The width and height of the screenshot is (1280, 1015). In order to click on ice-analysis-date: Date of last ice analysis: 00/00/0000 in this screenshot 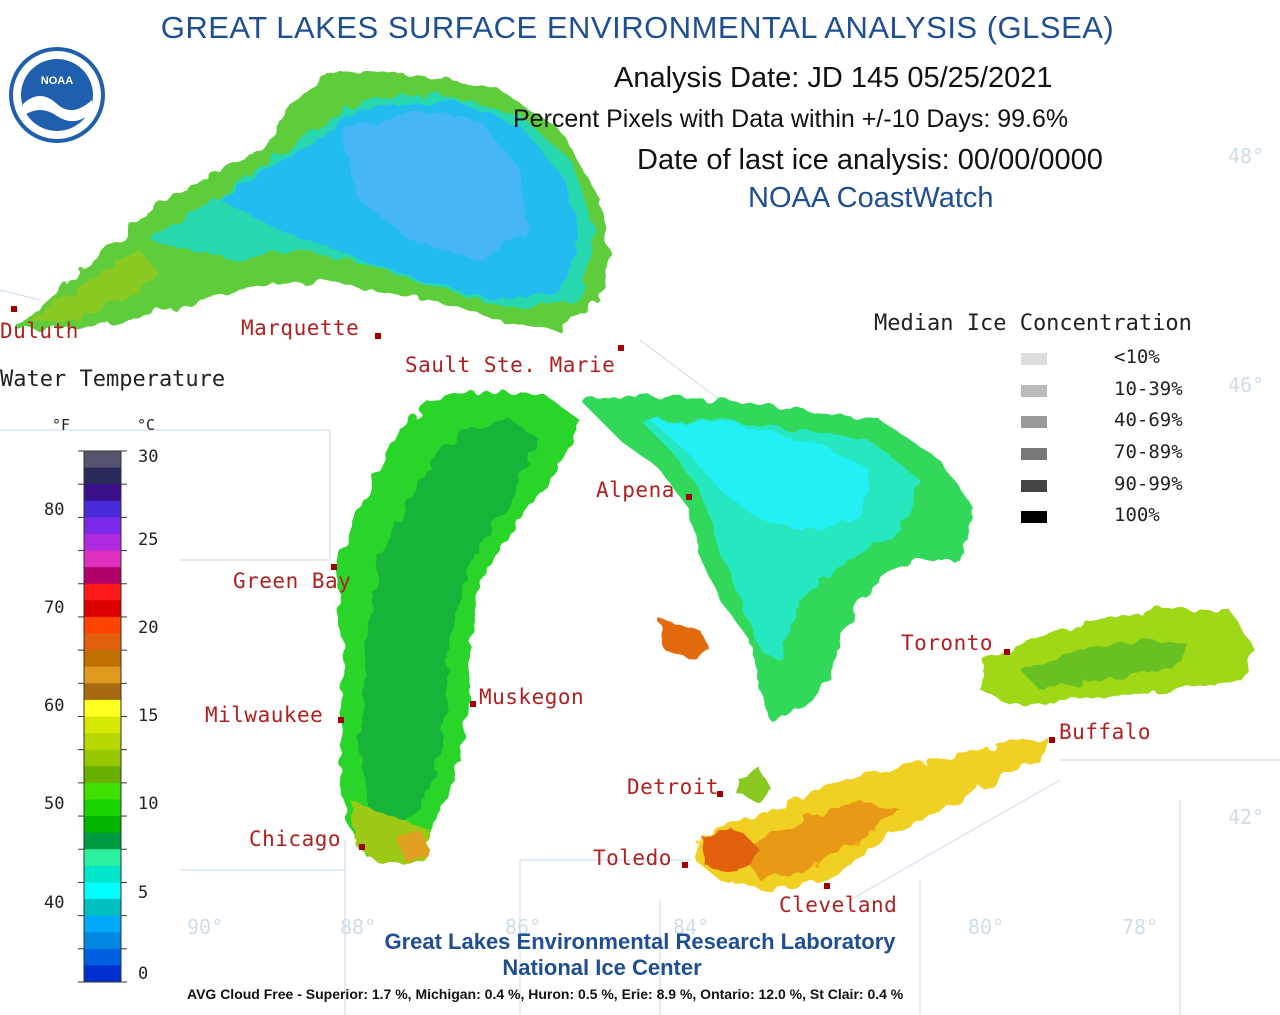, I will do `click(870, 160)`.